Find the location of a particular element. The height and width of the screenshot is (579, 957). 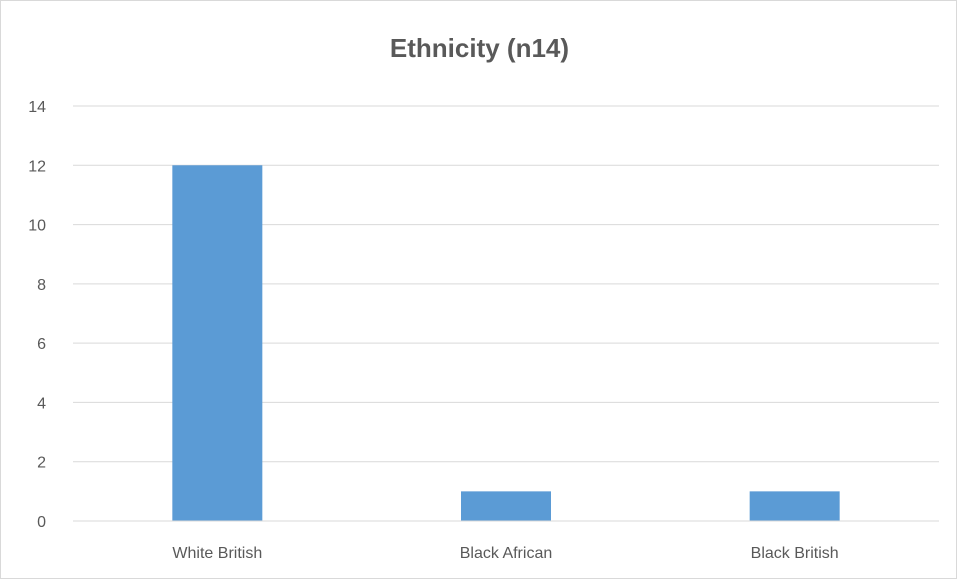

bar-black-british is located at coordinates (794, 506).